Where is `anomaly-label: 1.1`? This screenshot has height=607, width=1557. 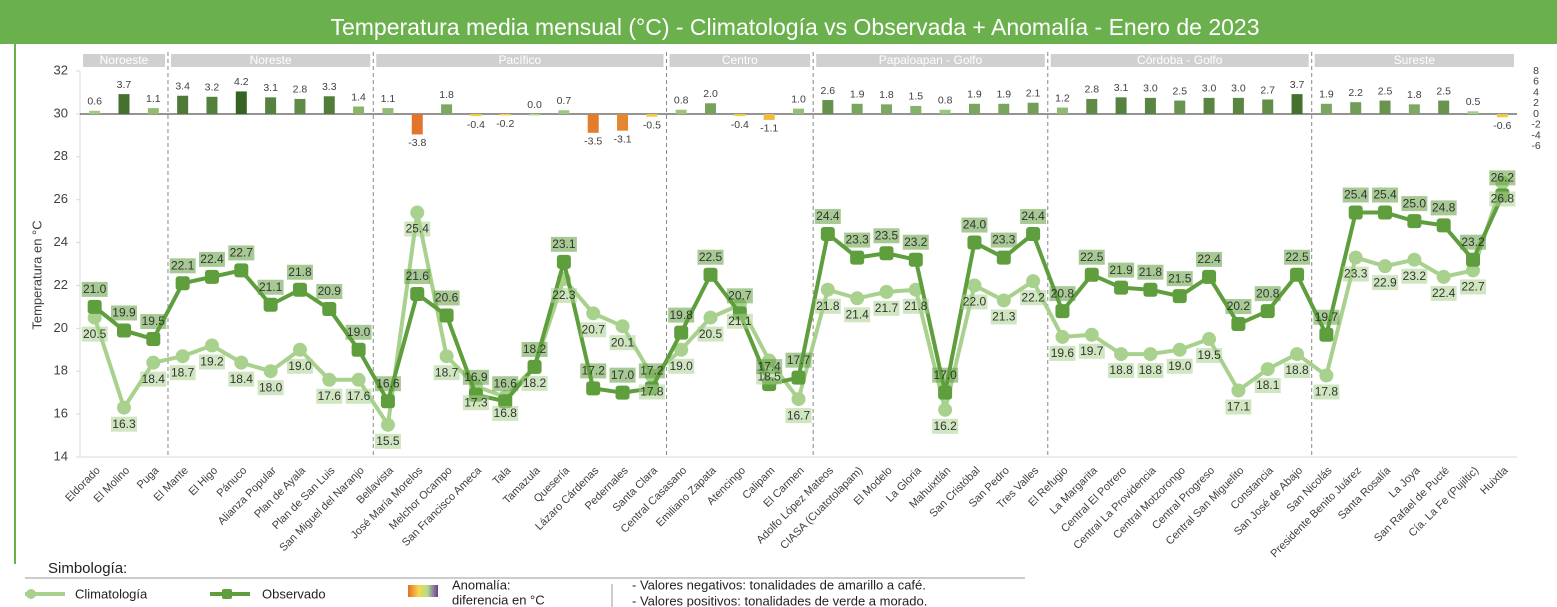 anomaly-label: 1.1 is located at coordinates (153, 99).